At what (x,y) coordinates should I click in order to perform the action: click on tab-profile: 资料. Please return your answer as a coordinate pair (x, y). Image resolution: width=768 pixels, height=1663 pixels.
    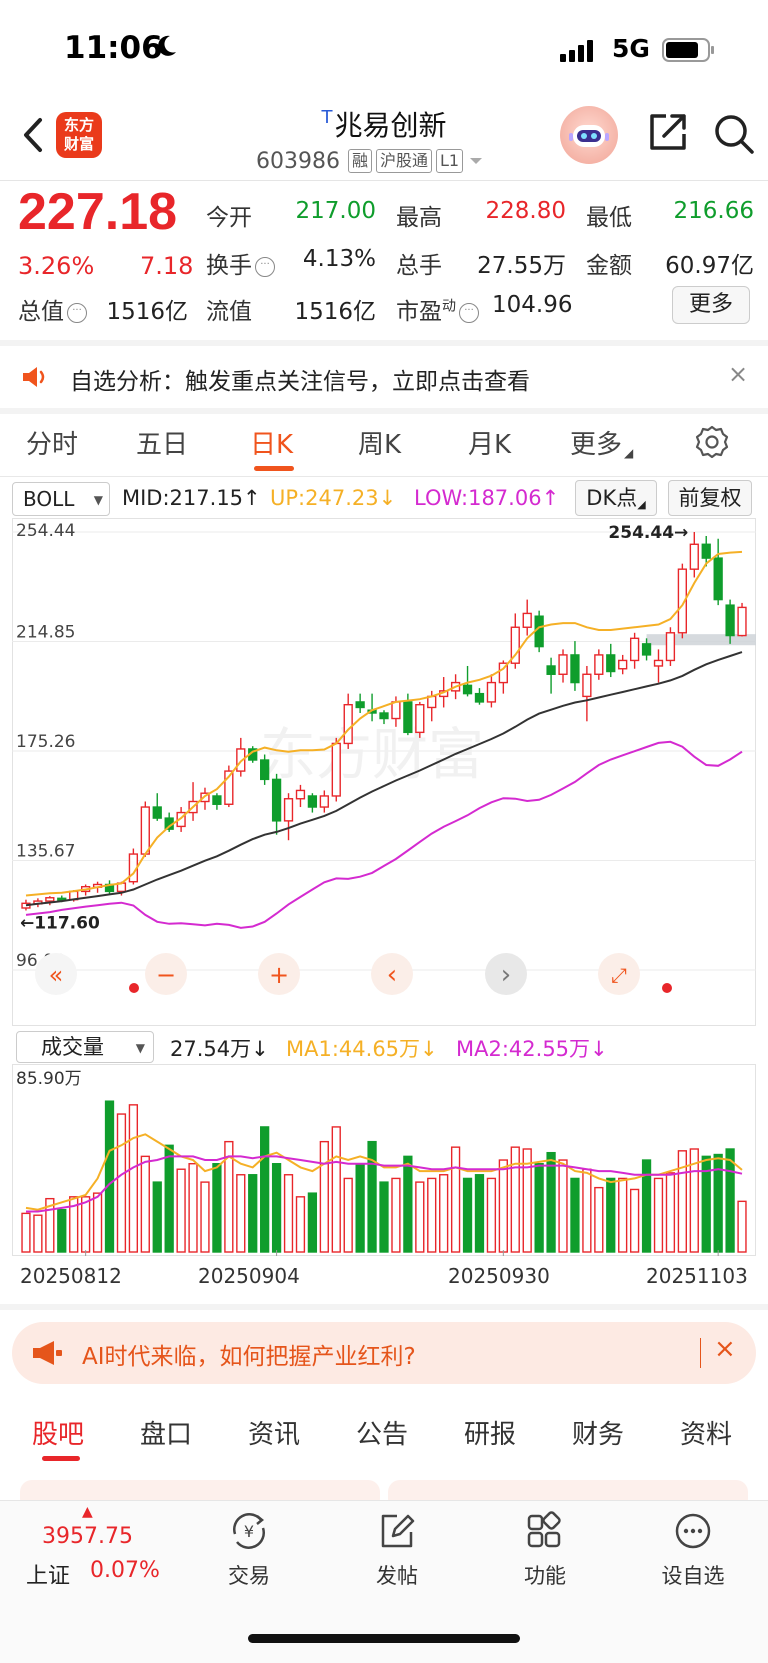
    Looking at the image, I should click on (706, 1435).